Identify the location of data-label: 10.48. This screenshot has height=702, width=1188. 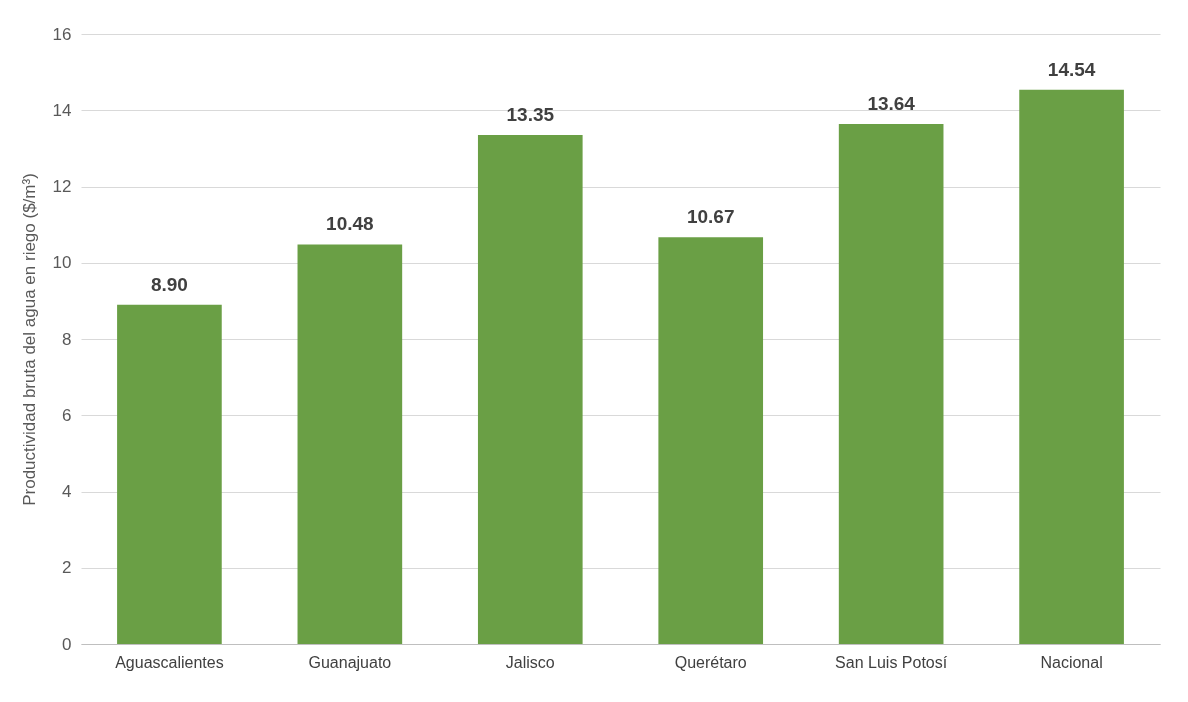
(350, 224).